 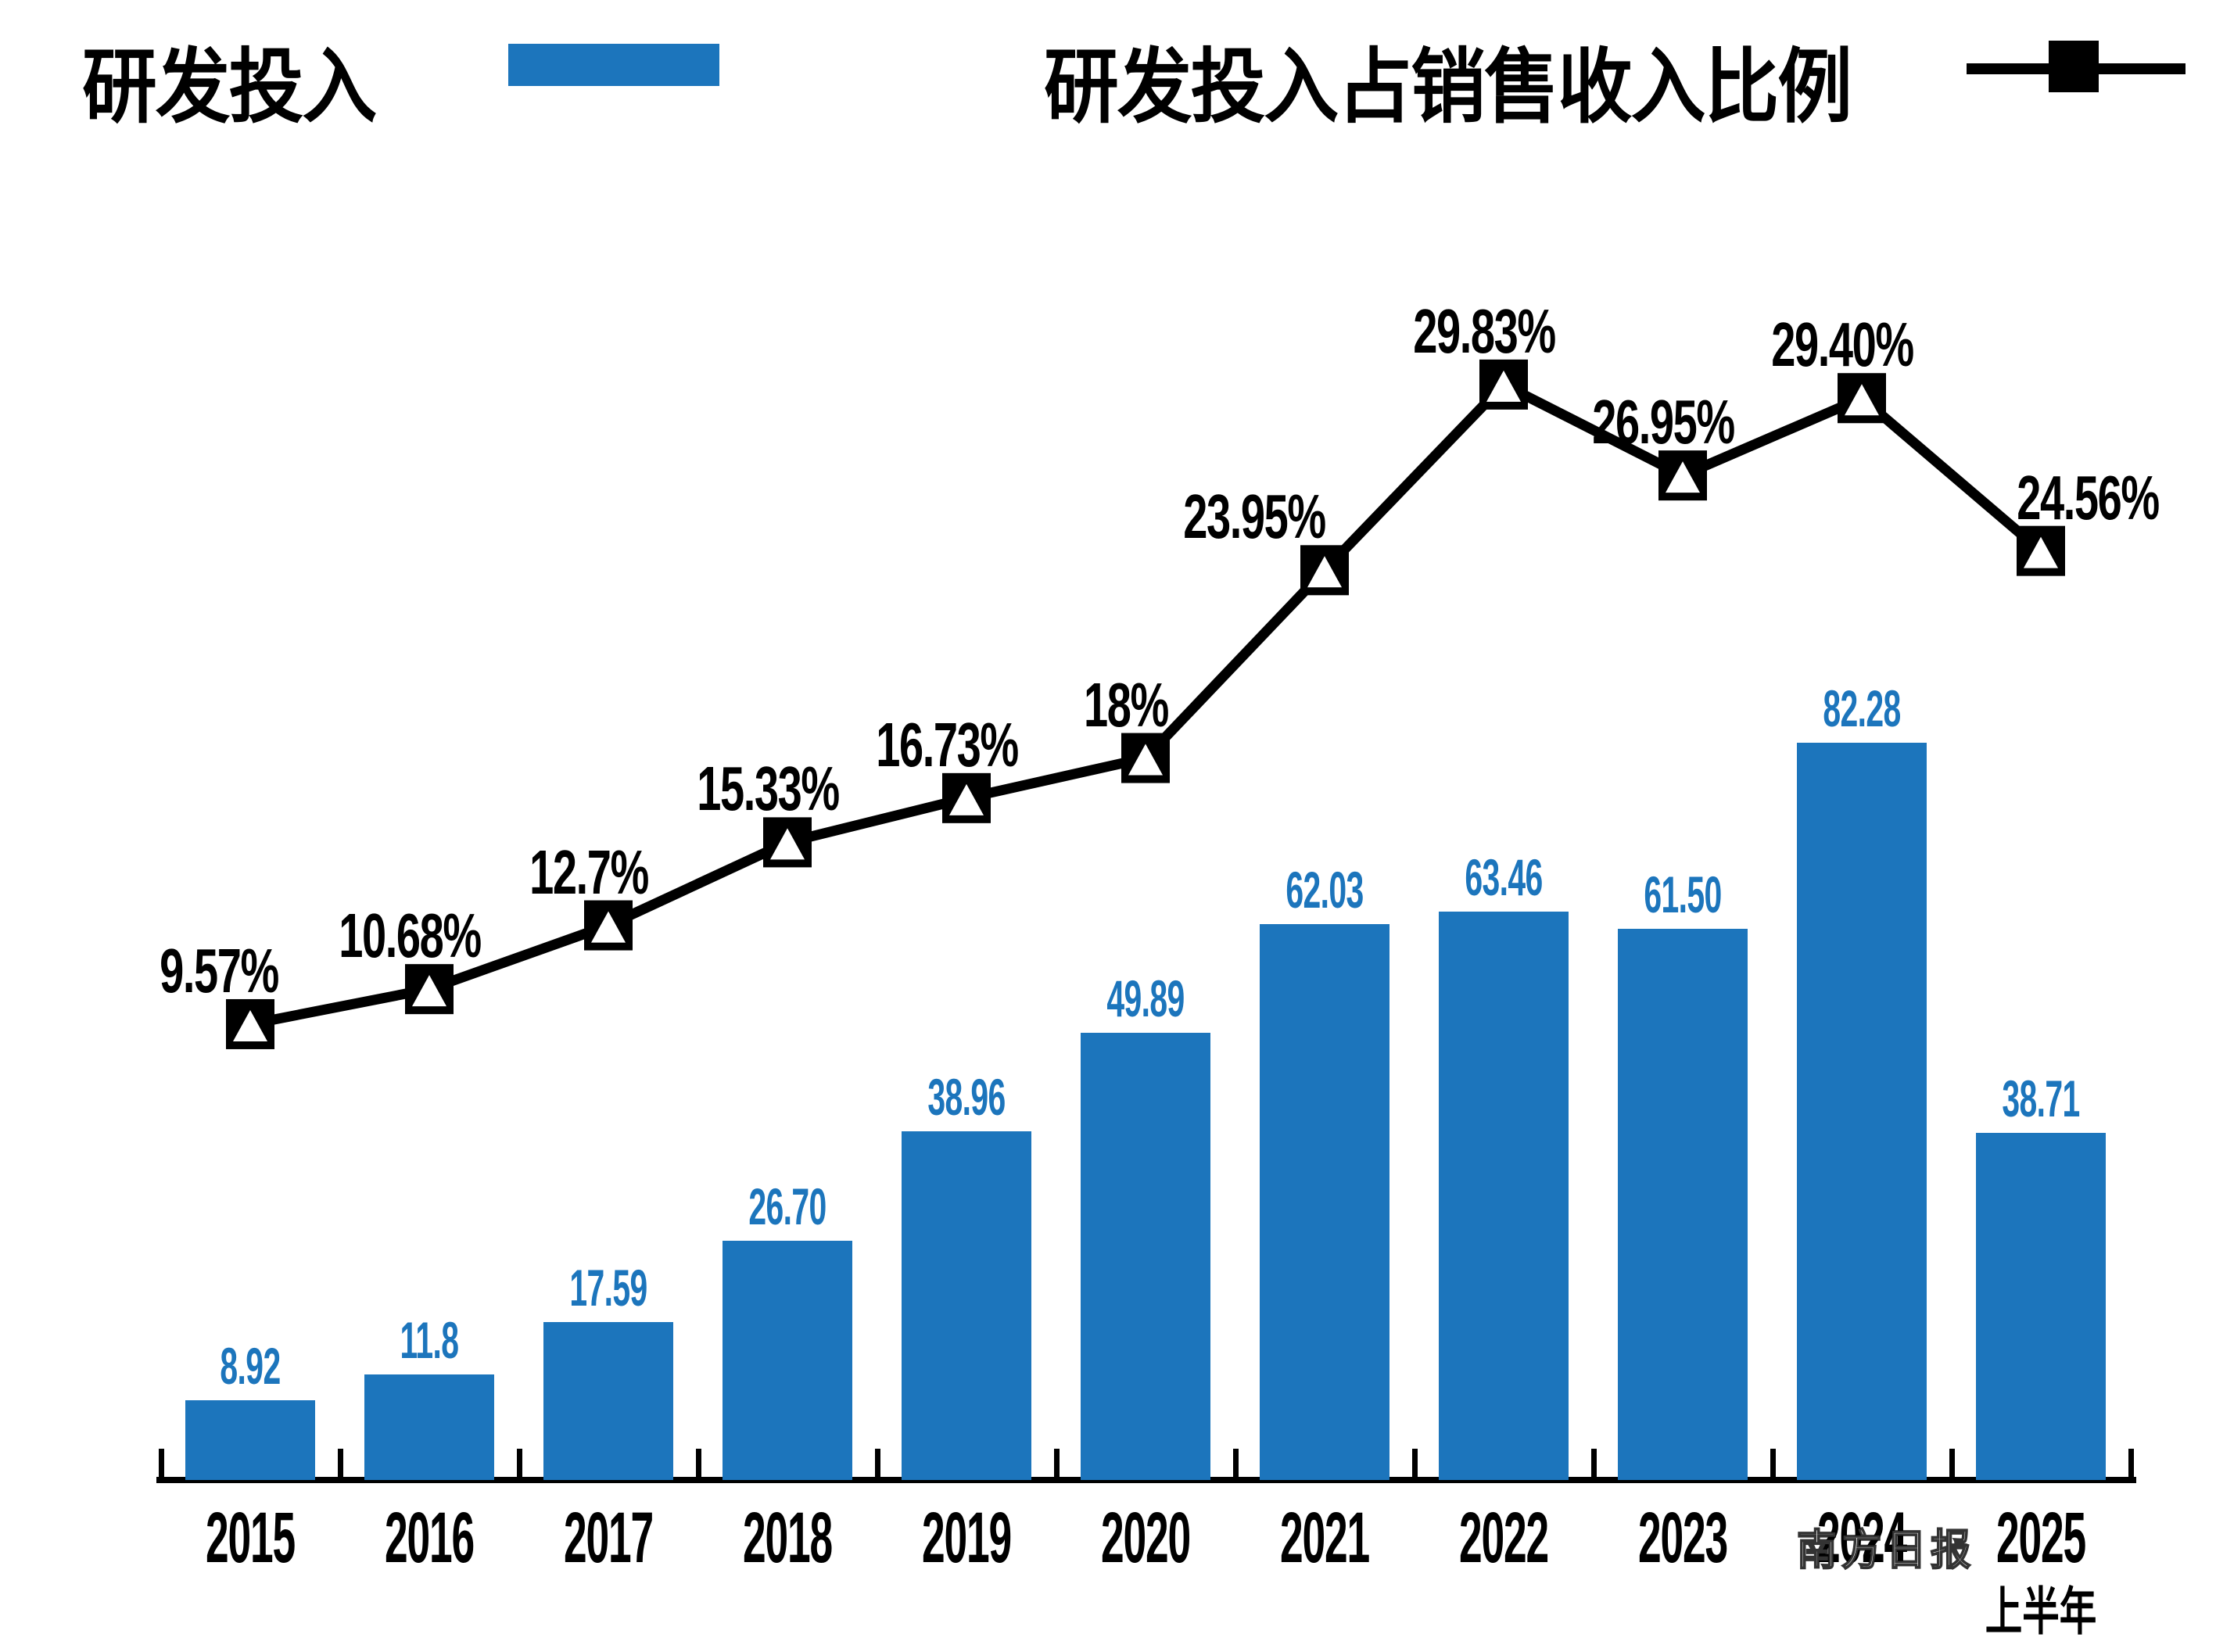 What do you see at coordinates (613, 65) in the screenshot?
I see `bar-series-swatch` at bounding box center [613, 65].